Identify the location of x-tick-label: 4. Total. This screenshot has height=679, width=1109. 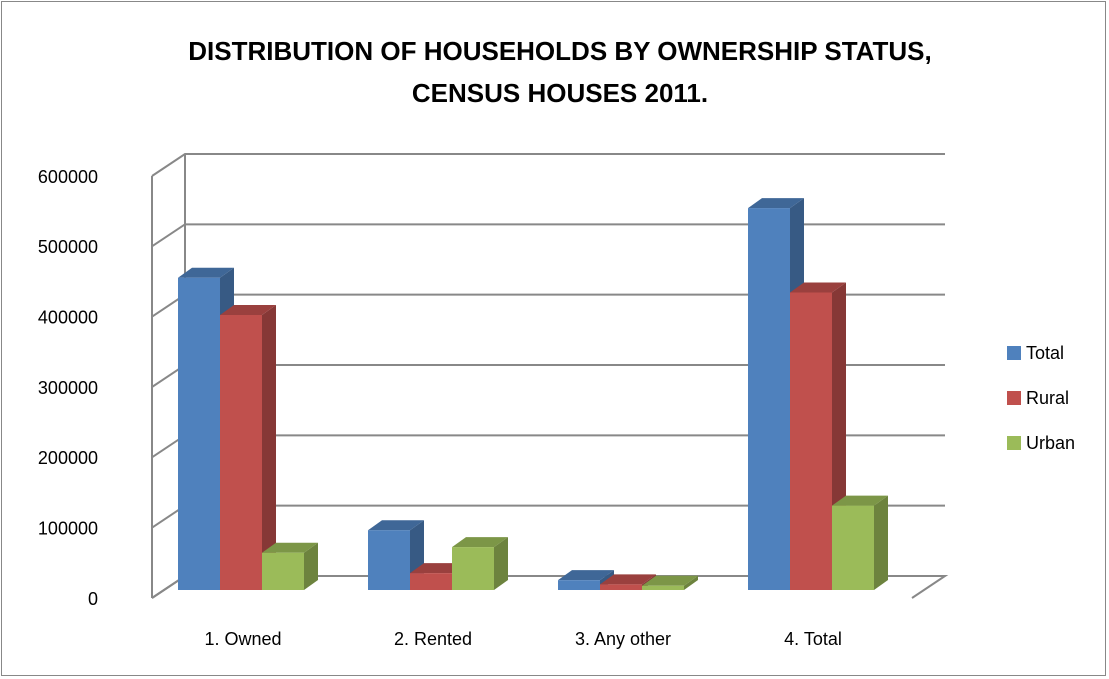
(813, 639).